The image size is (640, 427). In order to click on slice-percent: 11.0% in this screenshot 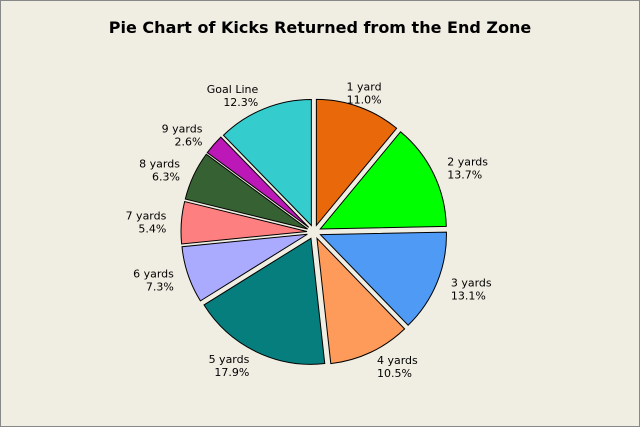, I will do `click(364, 100)`.